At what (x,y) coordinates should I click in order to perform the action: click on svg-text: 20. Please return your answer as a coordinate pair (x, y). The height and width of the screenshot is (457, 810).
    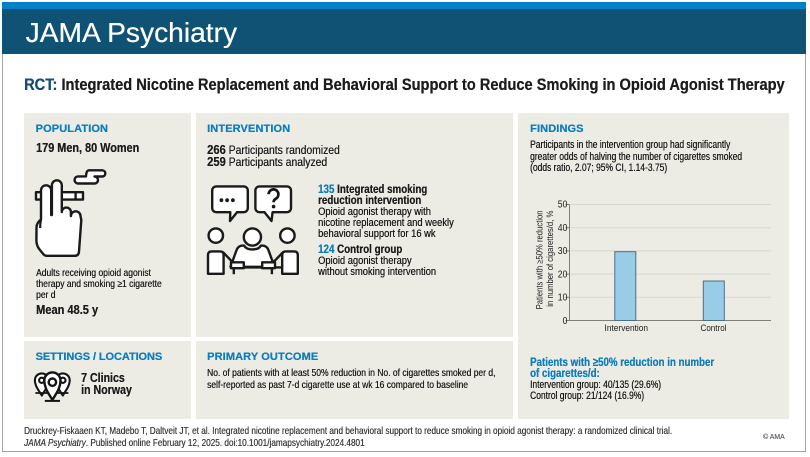
    Looking at the image, I should click on (563, 274).